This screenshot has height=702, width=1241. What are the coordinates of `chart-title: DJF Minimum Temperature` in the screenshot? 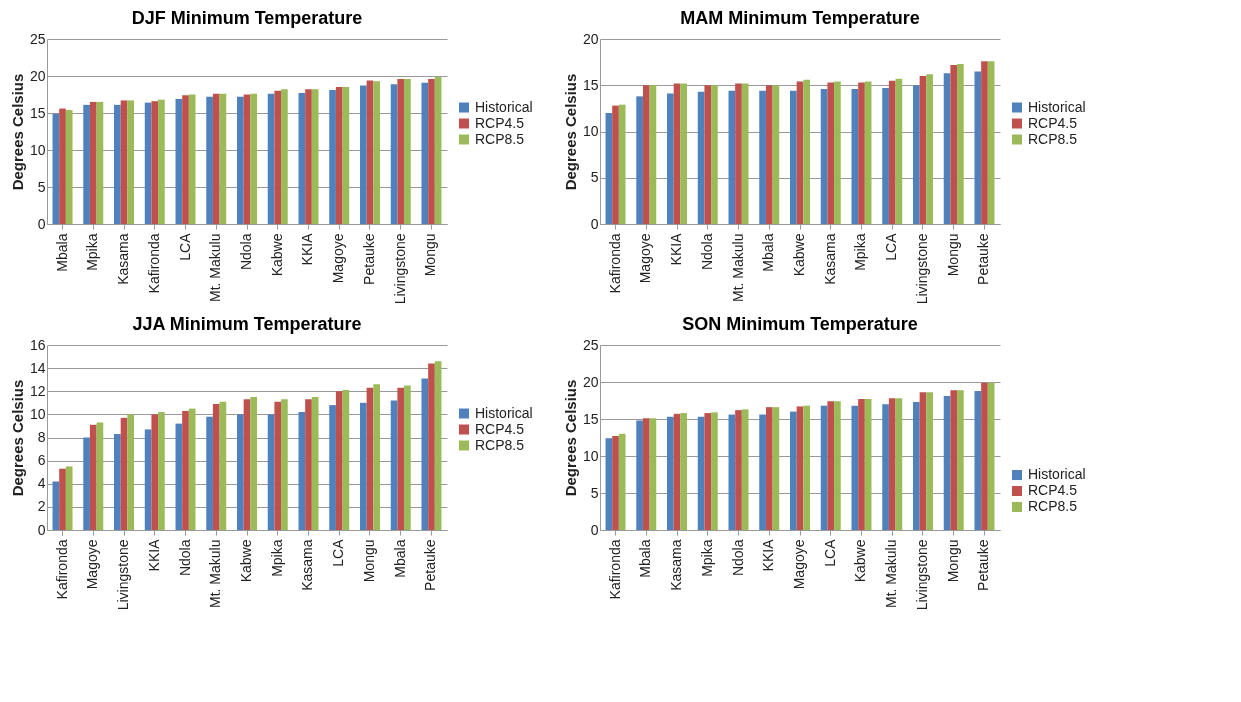 It's located at (247, 18).